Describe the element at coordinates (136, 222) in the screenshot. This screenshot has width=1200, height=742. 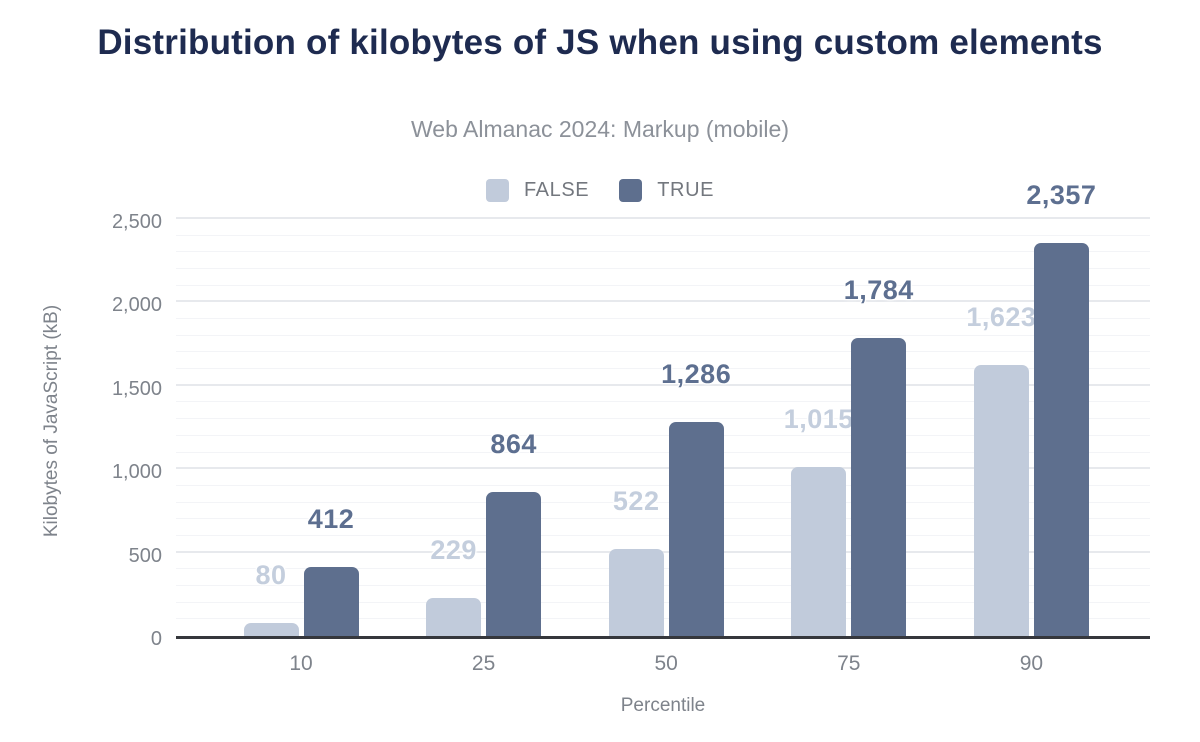
I see `y-tick-label-2500: 2,500` at that location.